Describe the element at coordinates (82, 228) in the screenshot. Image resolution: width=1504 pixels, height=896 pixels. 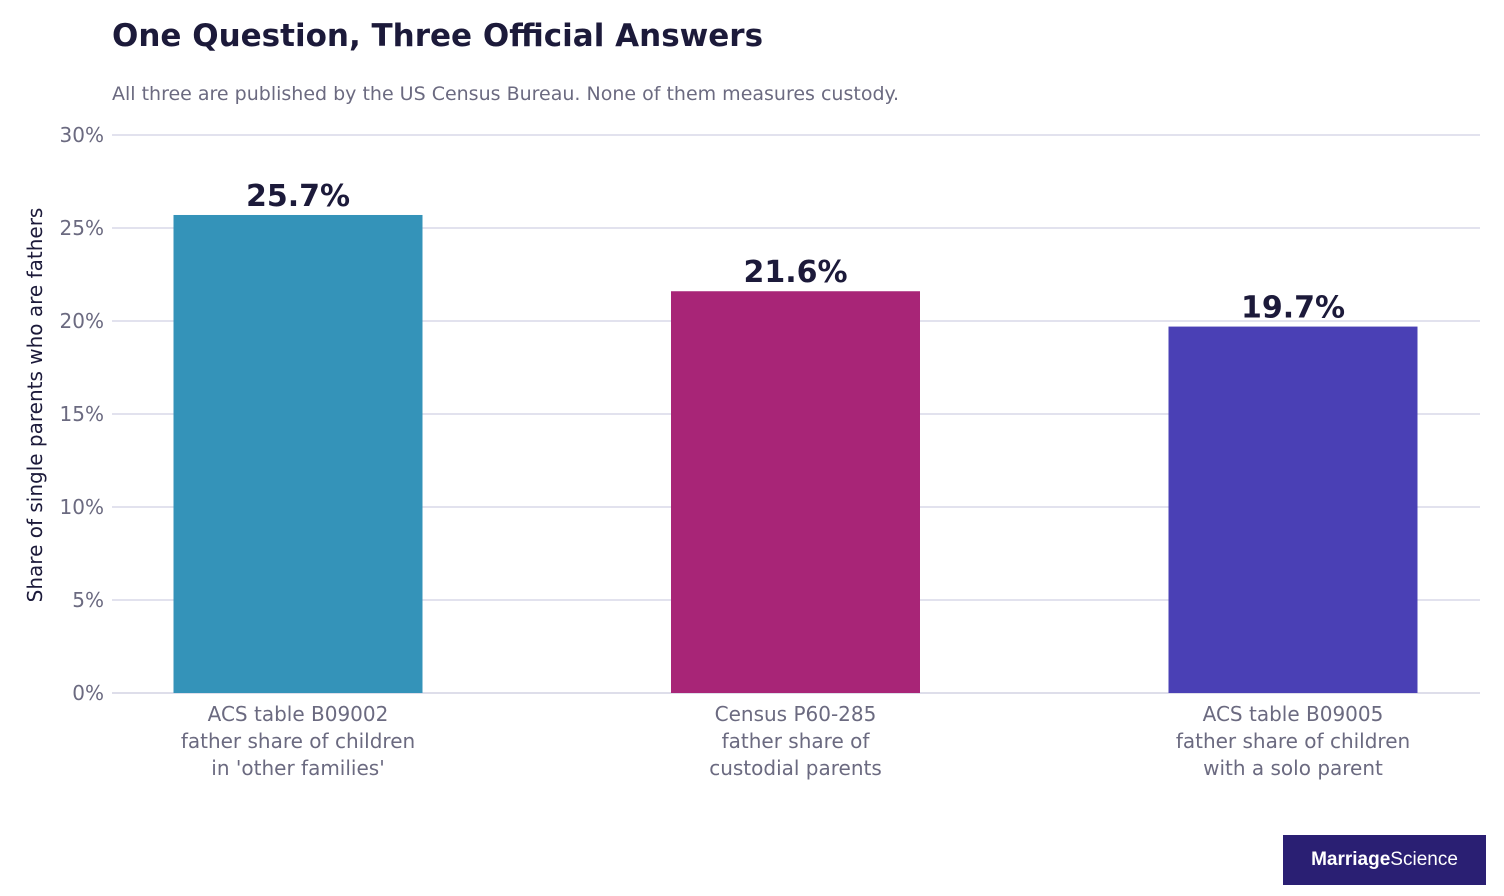
I see `y-tick-label: 25%` at that location.